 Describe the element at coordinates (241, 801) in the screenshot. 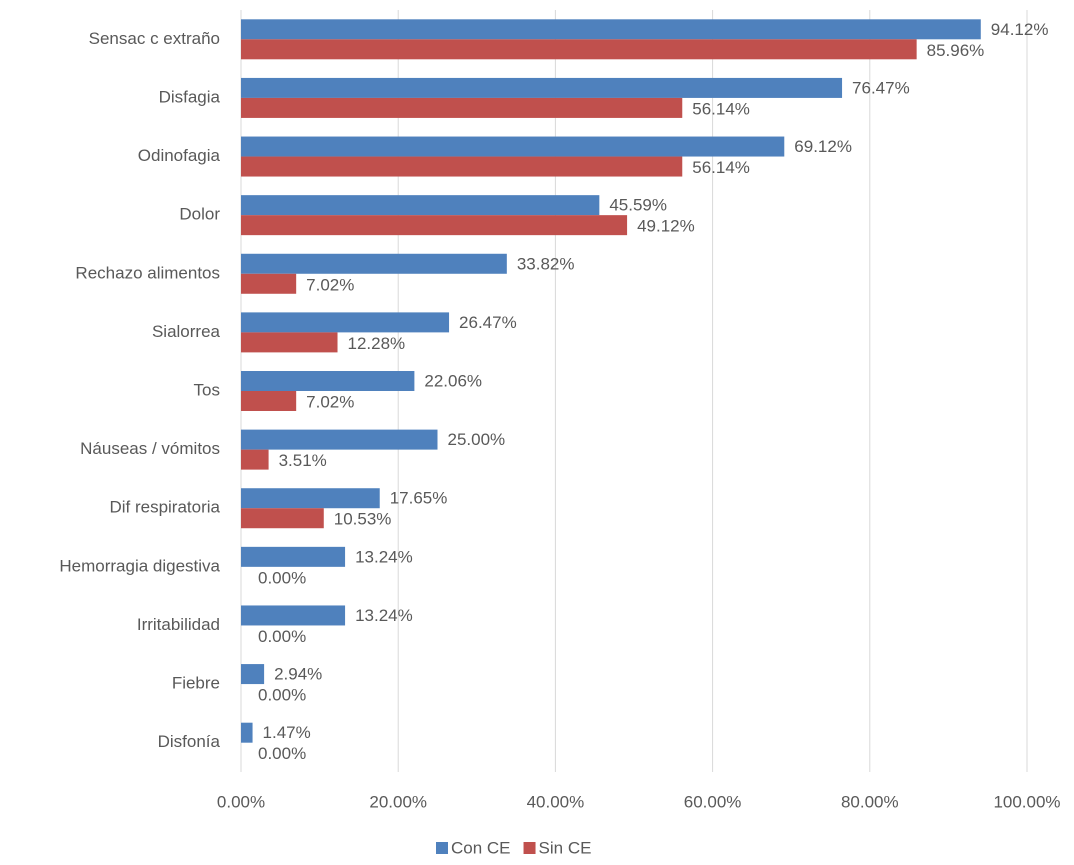

I see `x-tick-label: 0.00%` at that location.